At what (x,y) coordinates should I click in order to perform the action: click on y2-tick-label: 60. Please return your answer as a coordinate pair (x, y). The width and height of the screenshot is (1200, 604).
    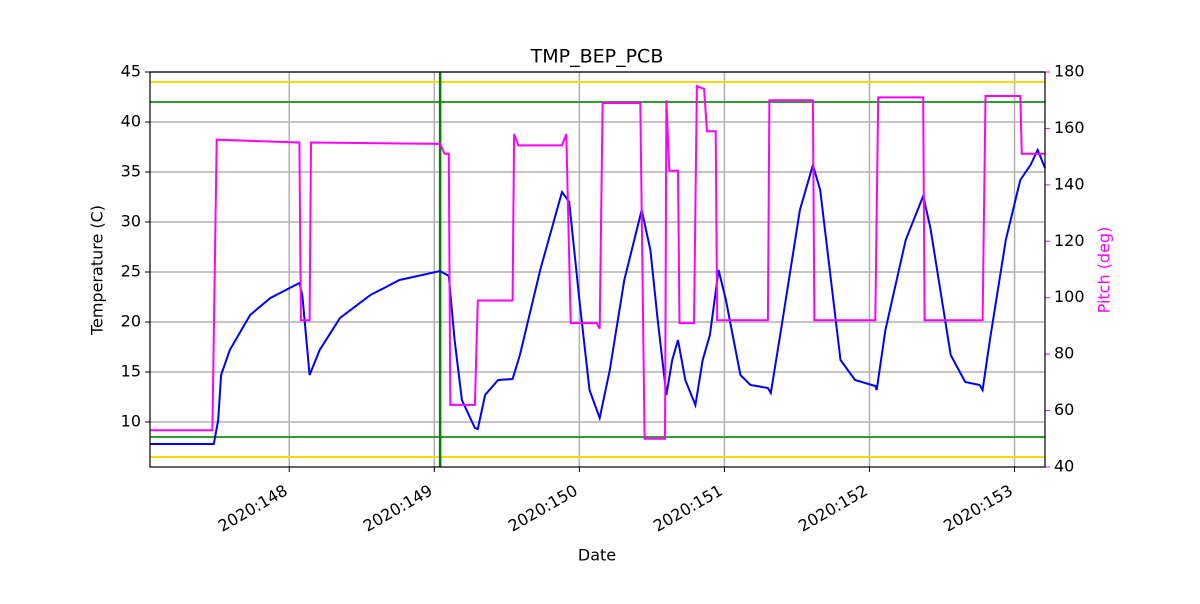
    Looking at the image, I should click on (1064, 409).